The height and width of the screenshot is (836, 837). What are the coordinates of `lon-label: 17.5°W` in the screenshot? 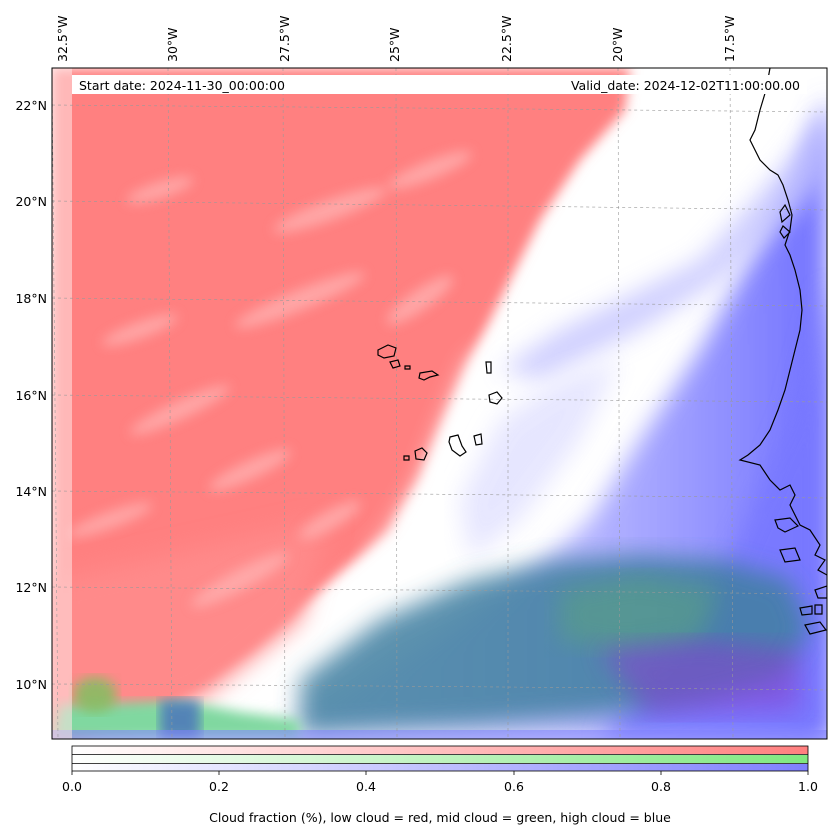 It's located at (729, 39).